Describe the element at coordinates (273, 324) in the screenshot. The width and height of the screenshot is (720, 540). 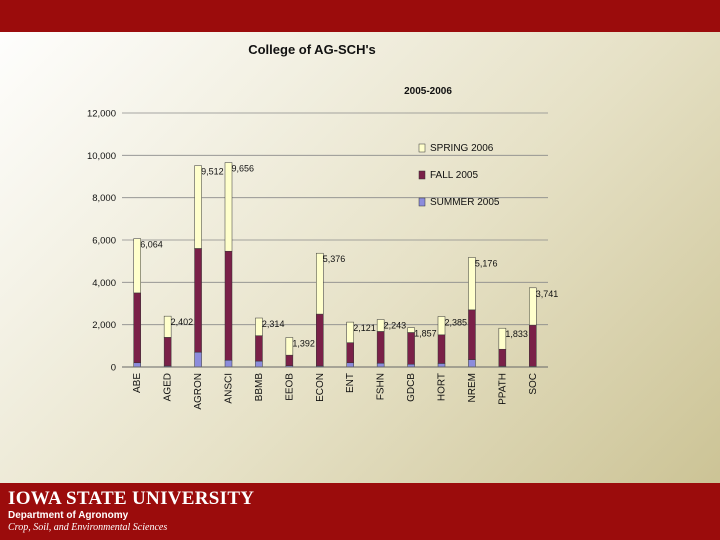
I see `data-label: 2,314` at that location.